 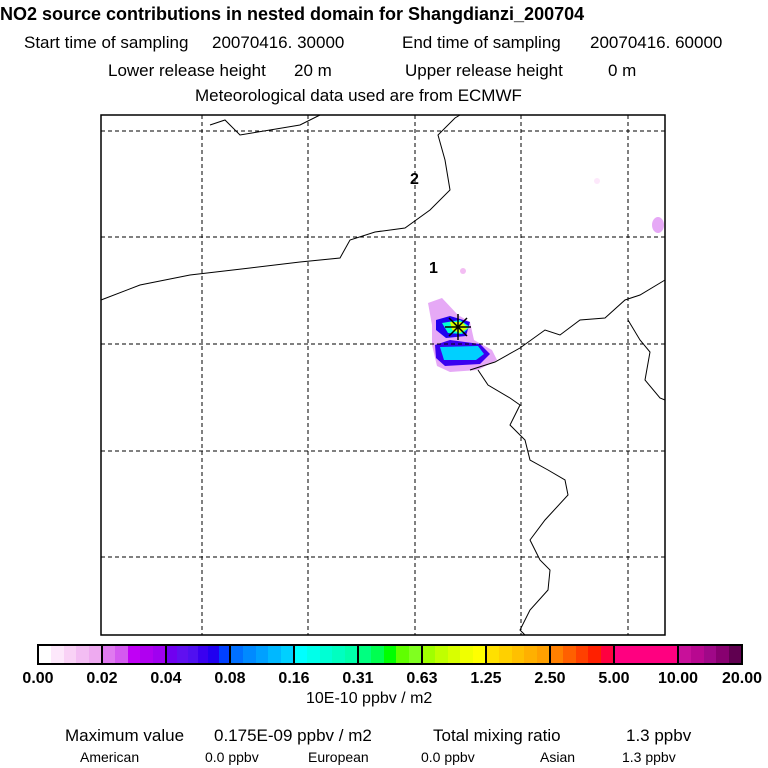 What do you see at coordinates (293, 735) in the screenshot?
I see `max-value: 0.175E-09 ppbv / m2` at bounding box center [293, 735].